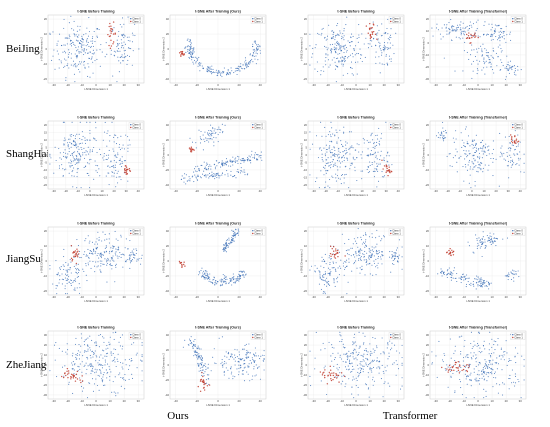 Image resolution: width=550 pixels, height=427 pixels. What do you see at coordinates (125, 85) in the screenshot?
I see `x-tick-label: 20` at bounding box center [125, 85].